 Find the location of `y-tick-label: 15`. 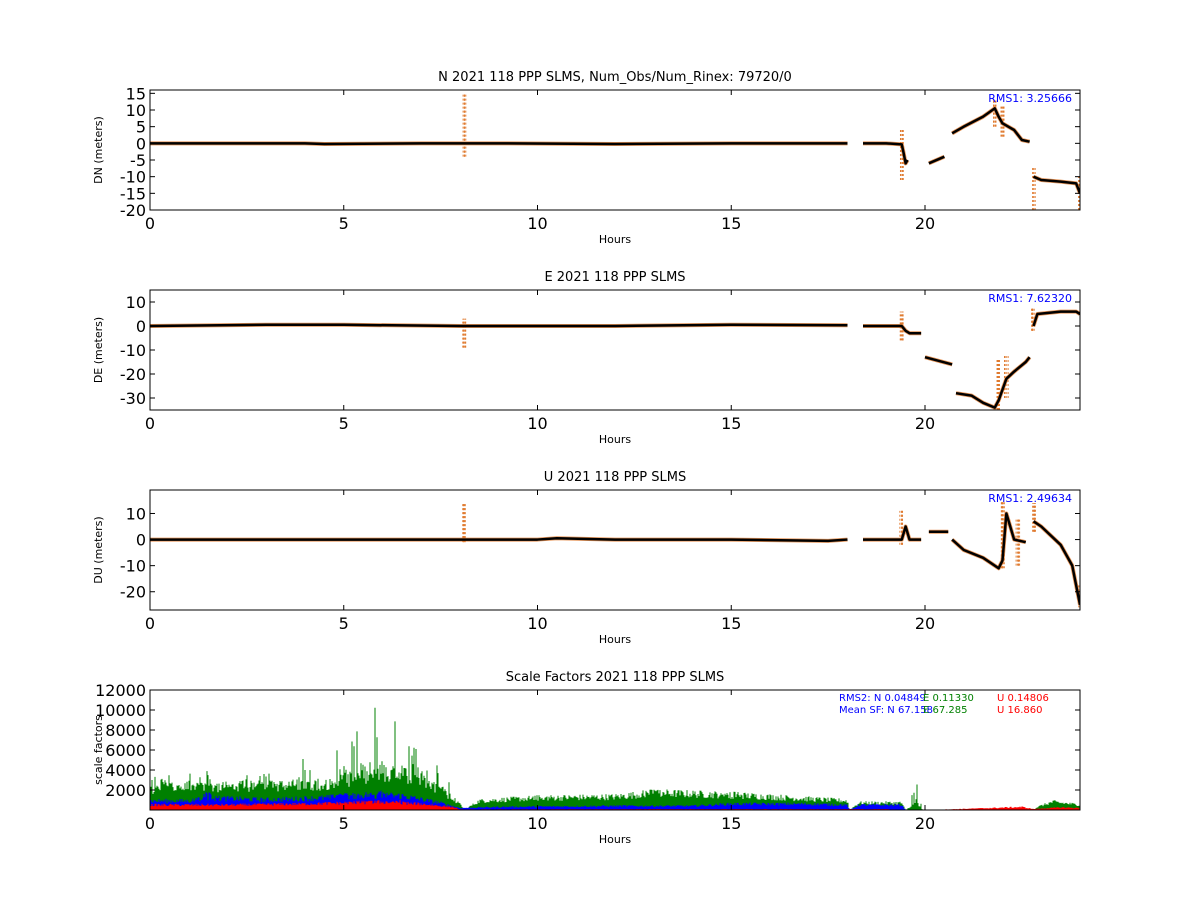

y-tick-label: 15 is located at coordinates (136, 93).